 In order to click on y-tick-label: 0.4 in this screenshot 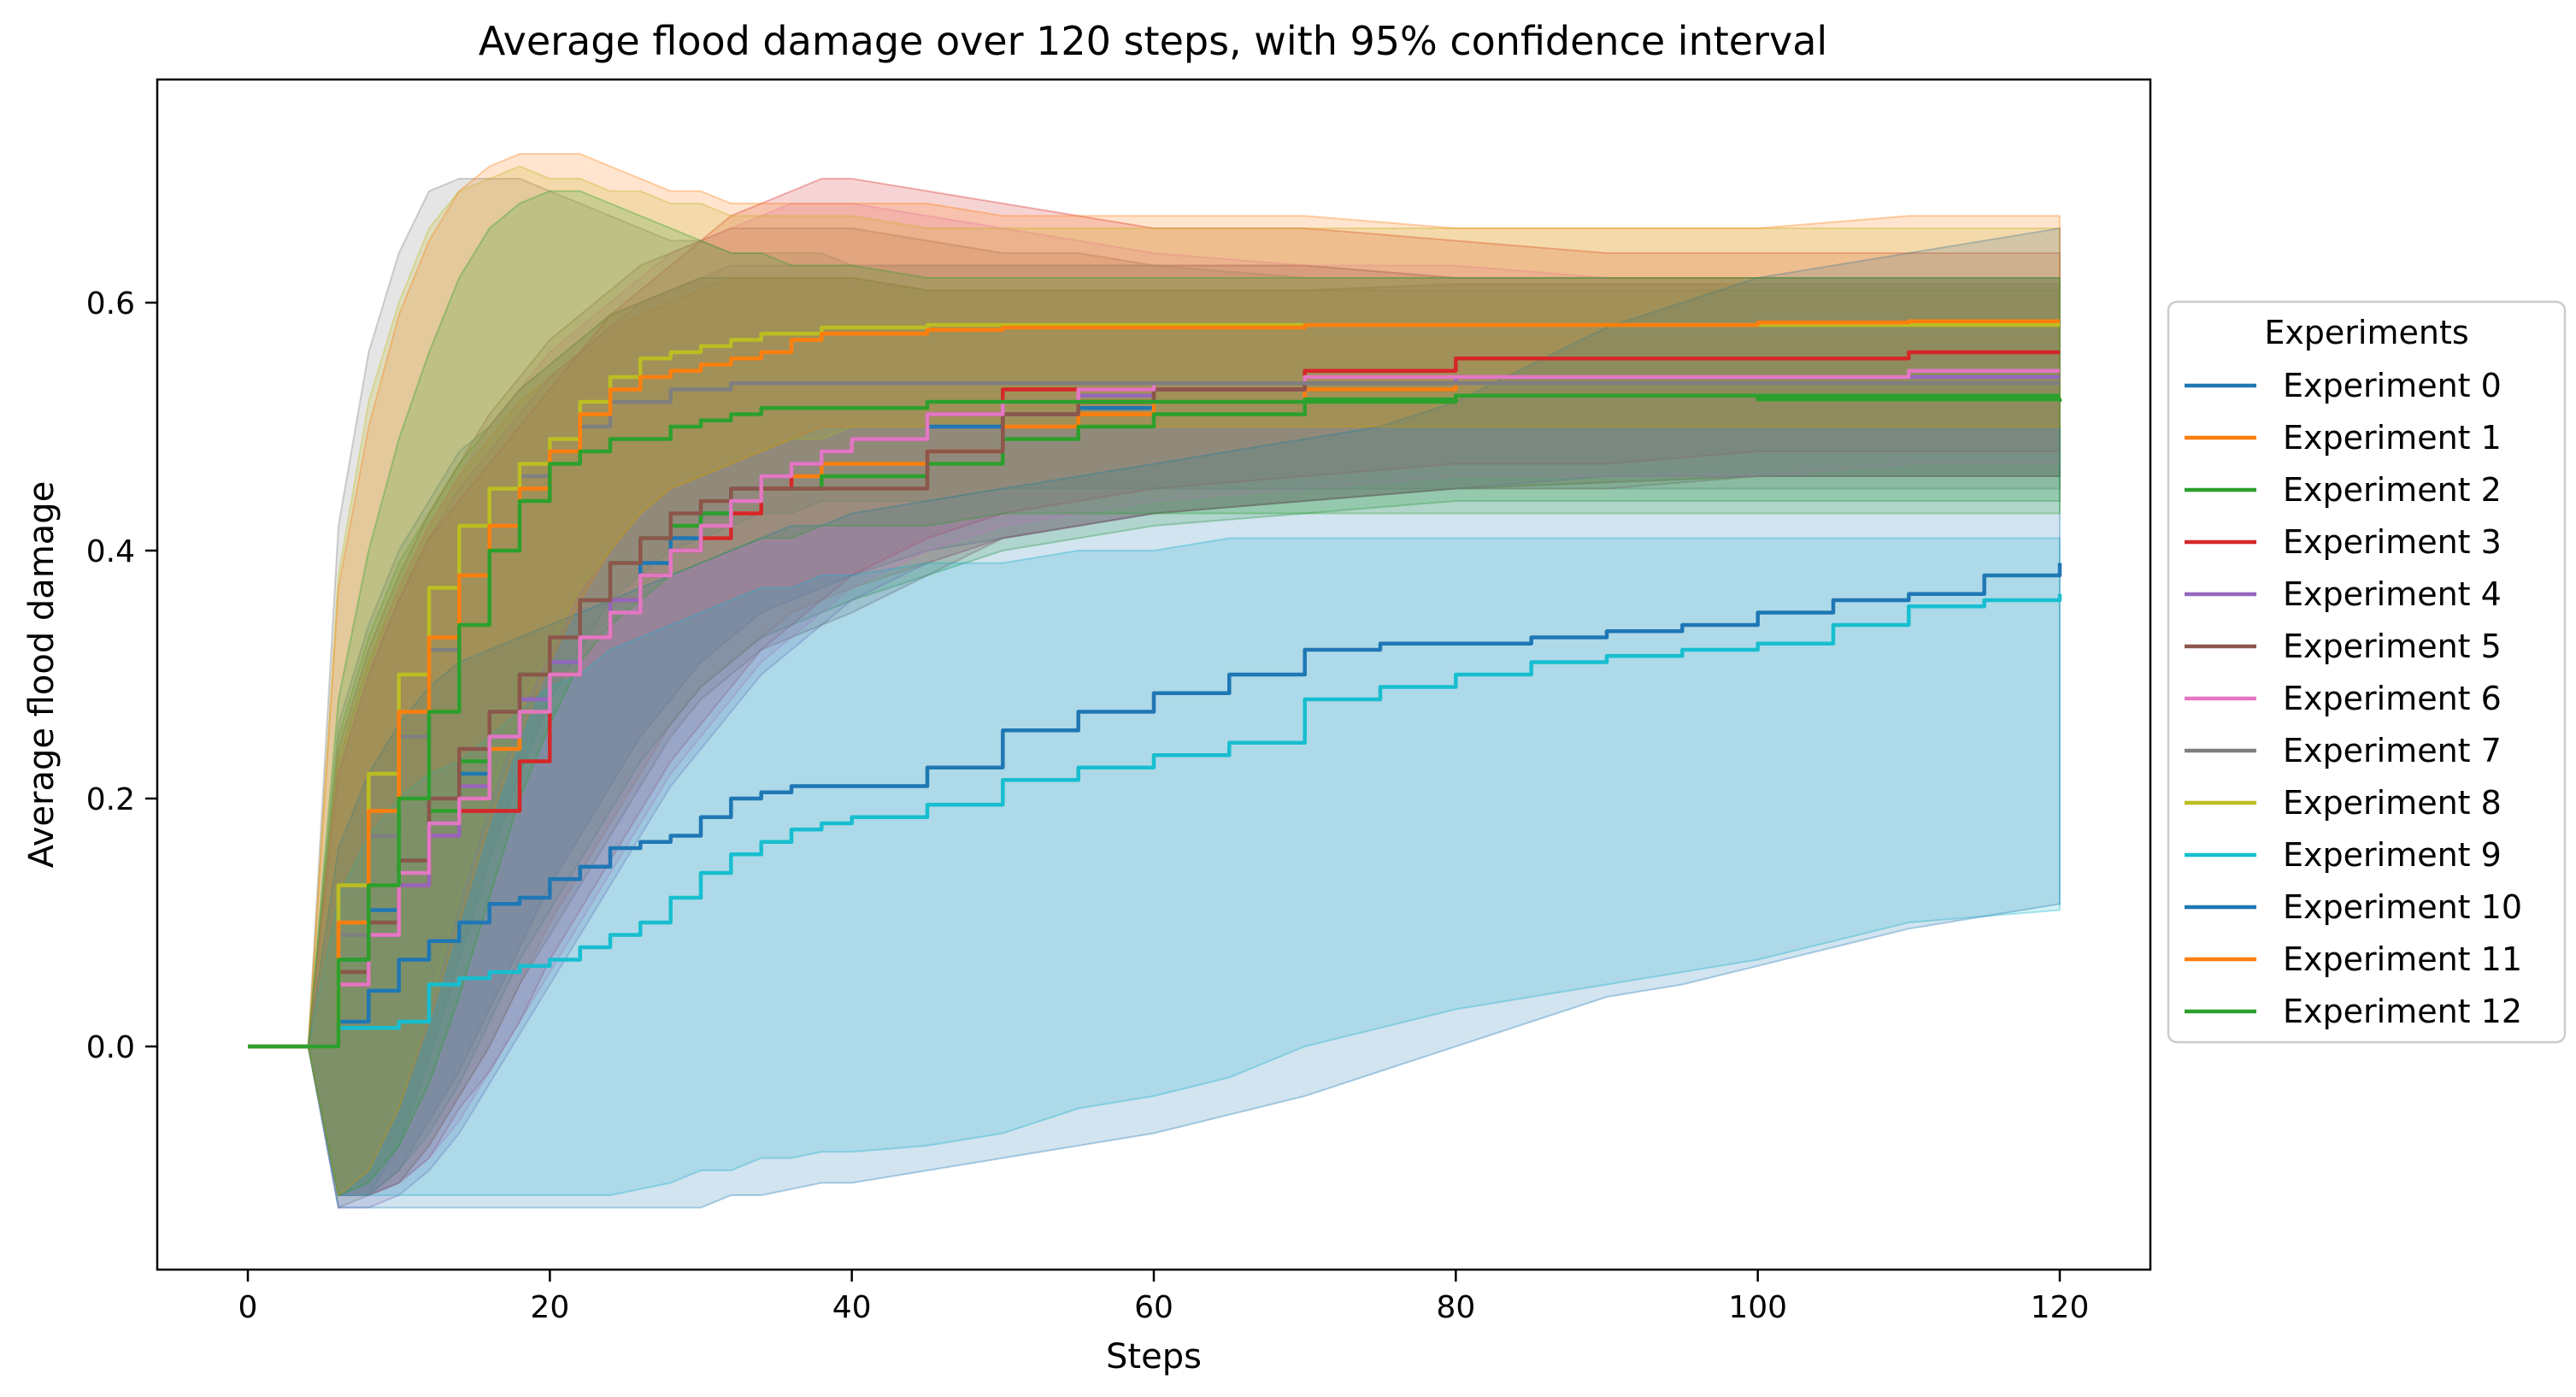, I will do `click(110, 551)`.